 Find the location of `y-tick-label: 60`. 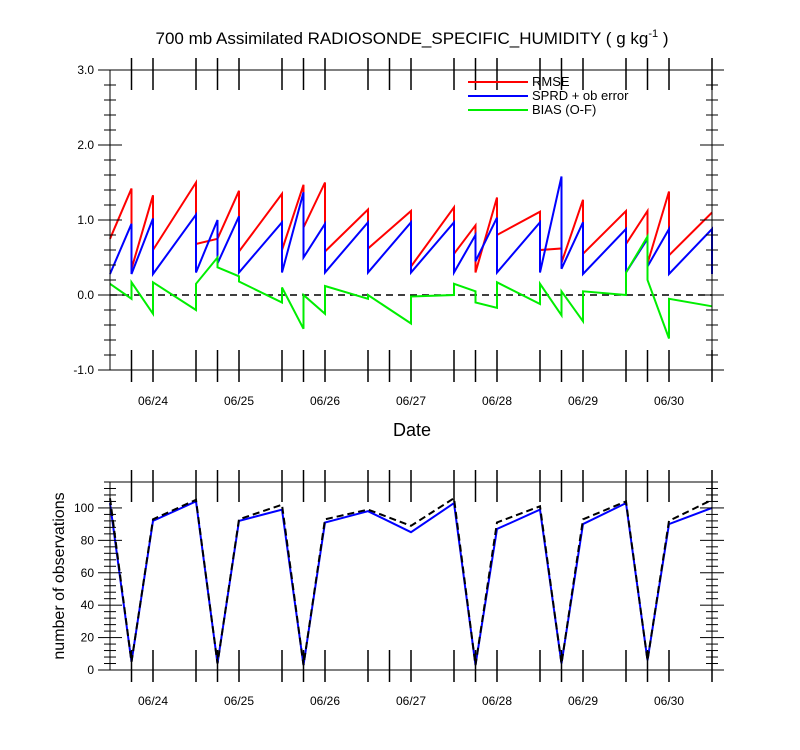

y-tick-label: 60 is located at coordinates (88, 573).